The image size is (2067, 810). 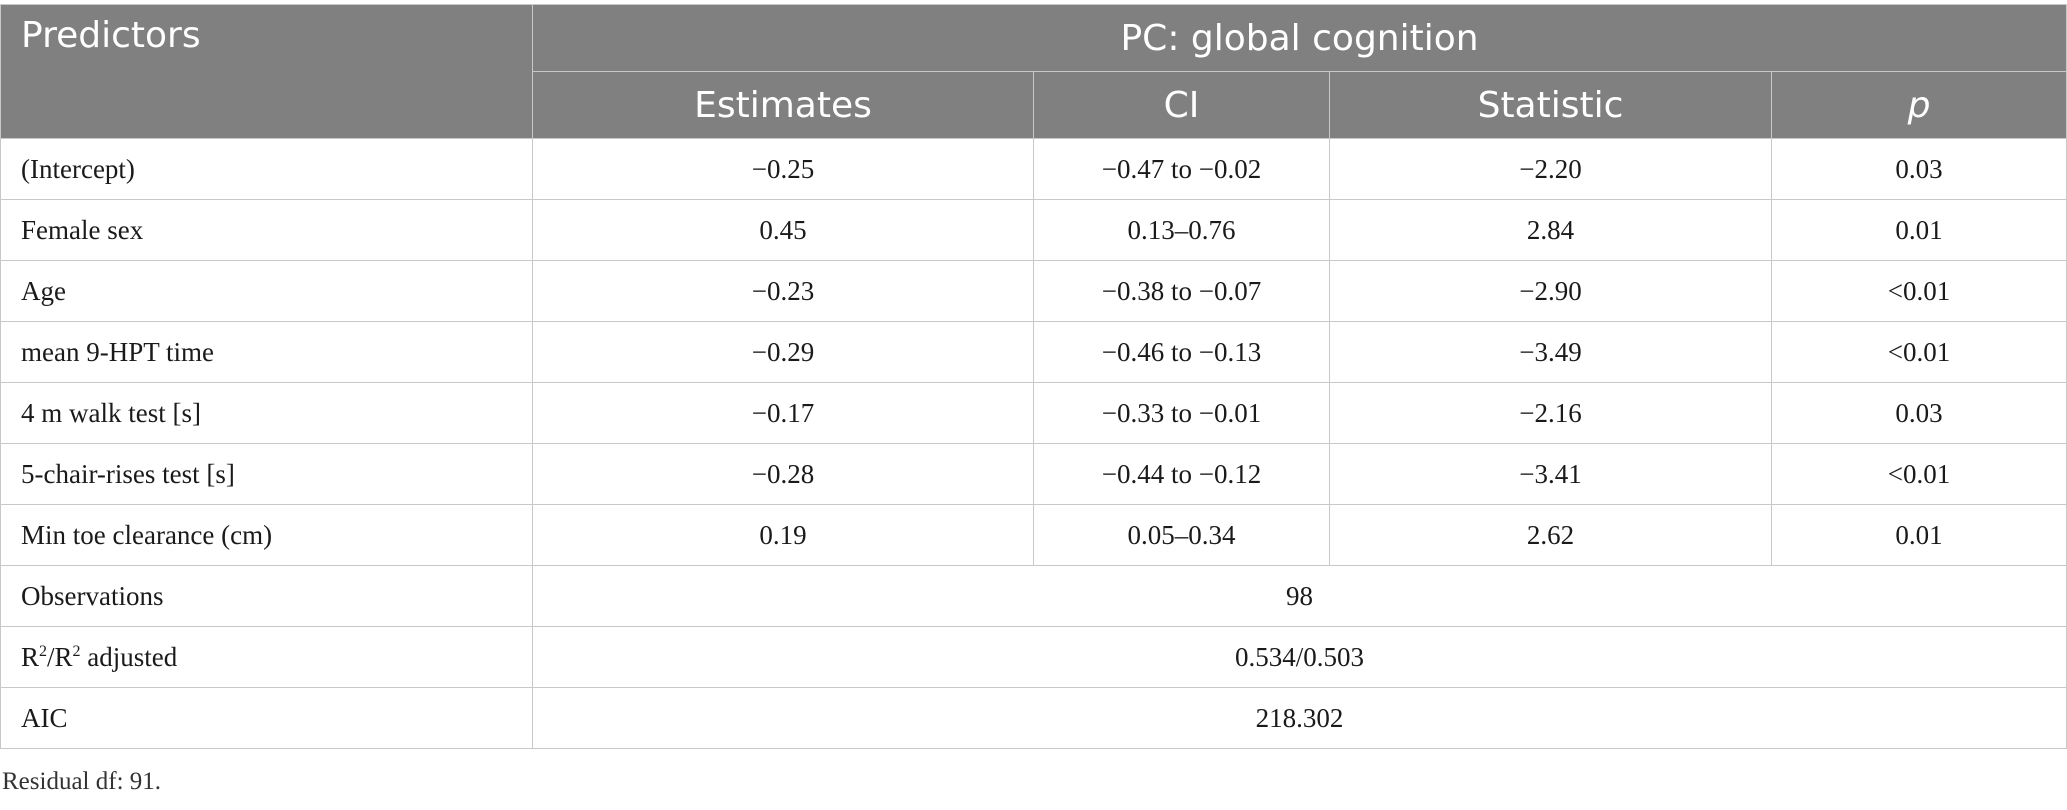 What do you see at coordinates (783, 535) in the screenshot?
I see `estimate-cell: 0.19` at bounding box center [783, 535].